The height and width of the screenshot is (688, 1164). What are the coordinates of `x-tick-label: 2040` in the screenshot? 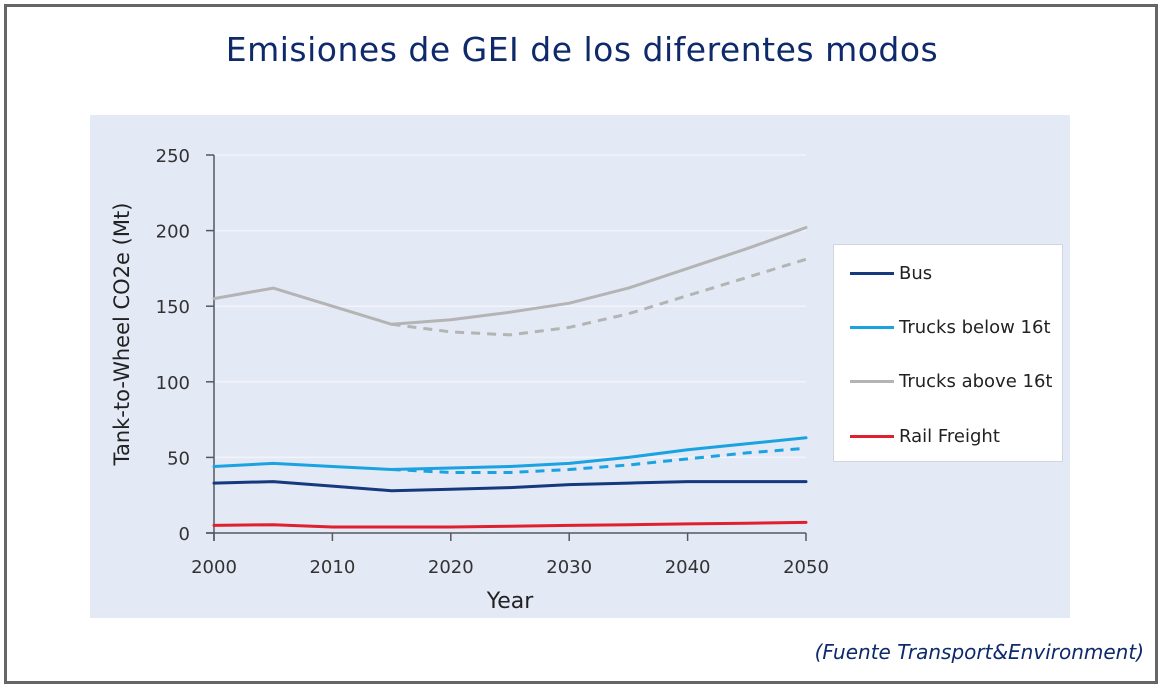 It's located at (688, 567).